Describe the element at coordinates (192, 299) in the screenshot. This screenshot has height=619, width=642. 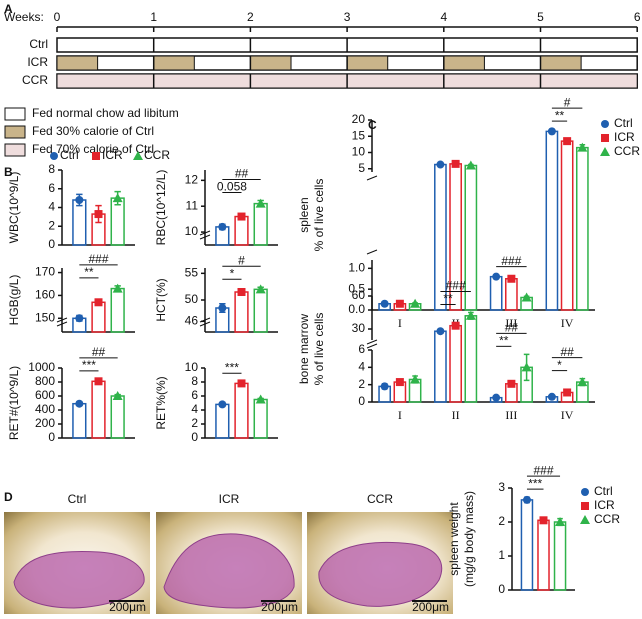
I see `y-tick-label: 50` at that location.